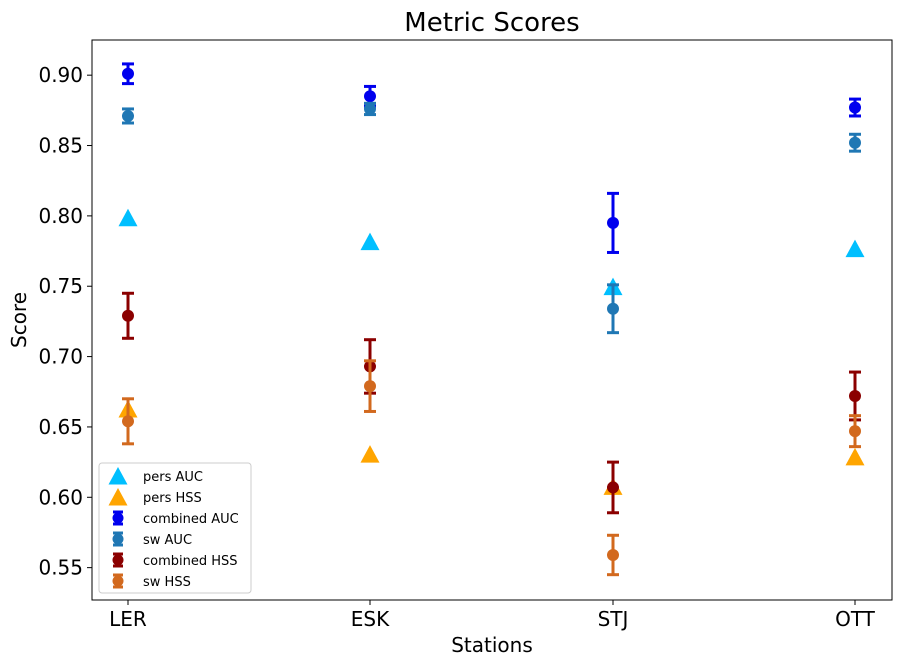  What do you see at coordinates (167, 582) in the screenshot?
I see `legend-label: sw HSS` at bounding box center [167, 582].